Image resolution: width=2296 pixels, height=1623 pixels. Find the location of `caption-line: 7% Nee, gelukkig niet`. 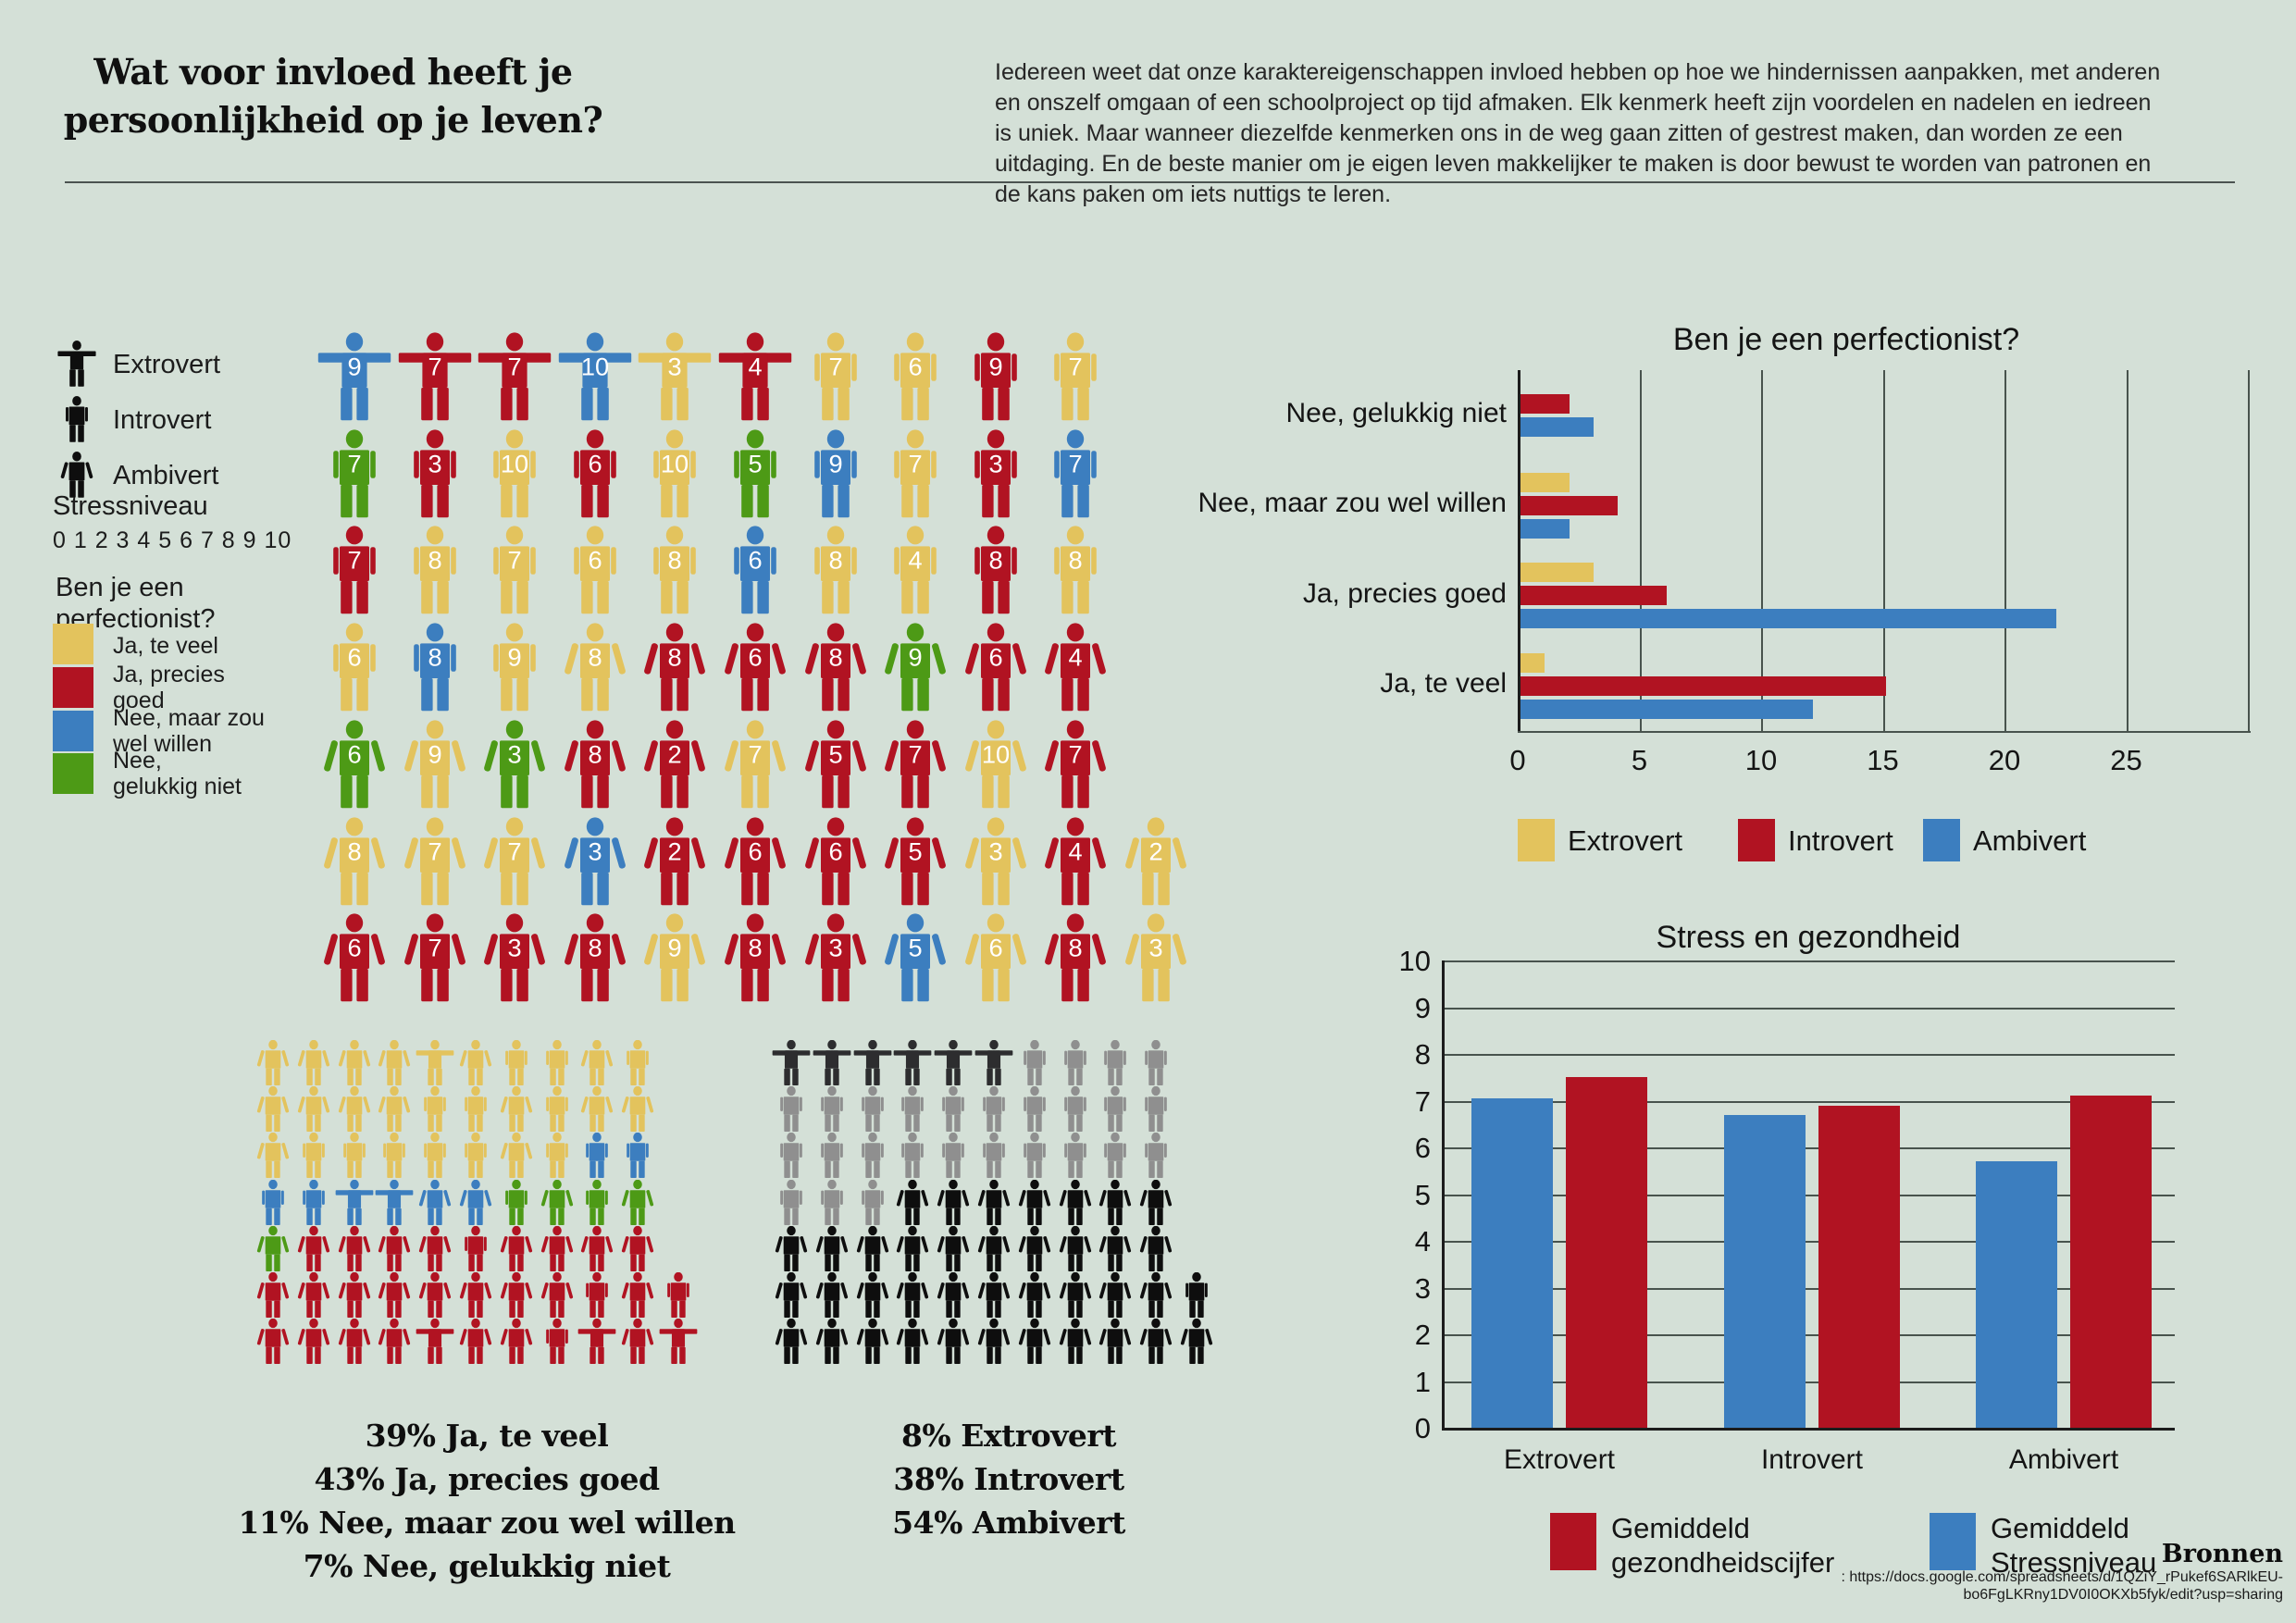

caption-line: 7% Nee, gelukkig niet is located at coordinates (487, 1566).